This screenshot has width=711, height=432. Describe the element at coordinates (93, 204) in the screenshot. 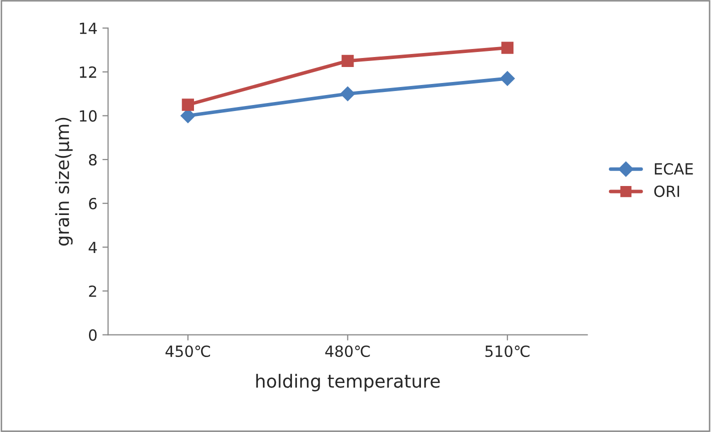

I see `y-tick-label: 6` at that location.